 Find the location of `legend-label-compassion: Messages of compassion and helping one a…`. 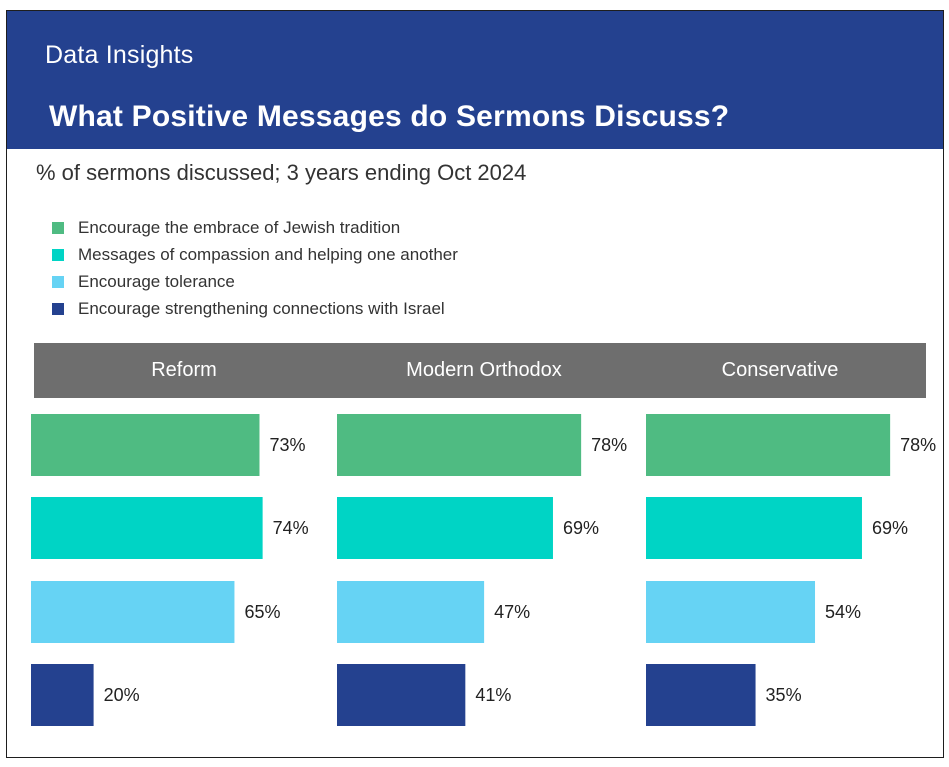

legend-label-compassion: Messages of compassion and helping one a… is located at coordinates (268, 254).